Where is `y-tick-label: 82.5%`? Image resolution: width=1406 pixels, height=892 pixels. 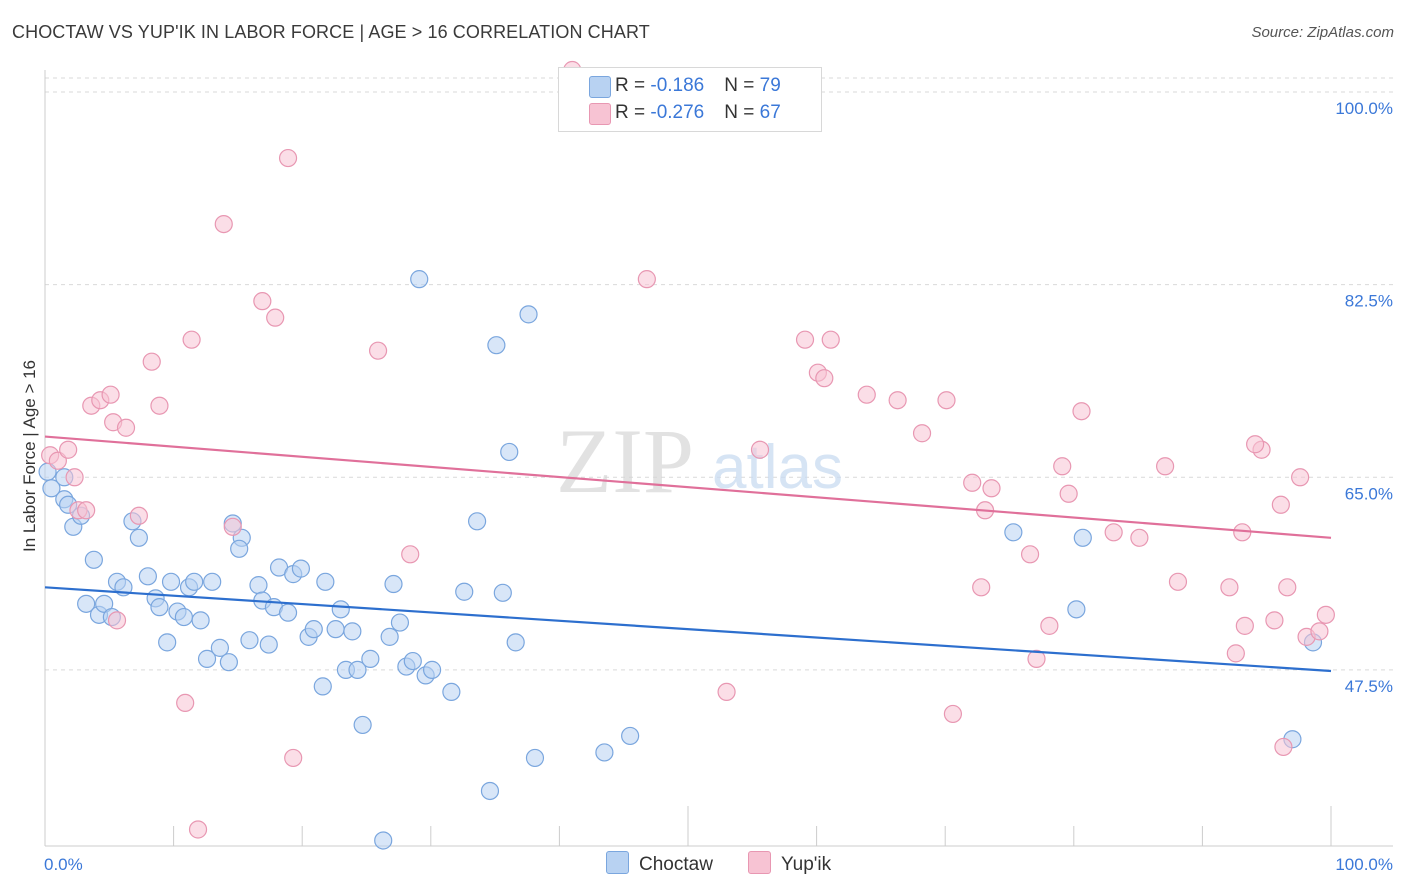
y-tick-label: 82.5% is located at coordinates (1369, 301).